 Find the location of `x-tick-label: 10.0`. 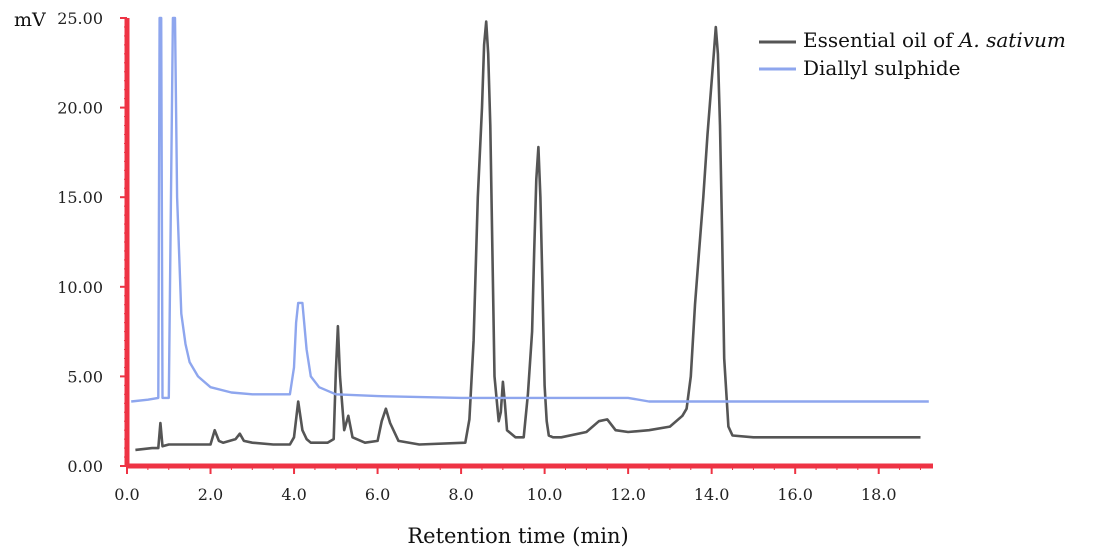

x-tick-label: 10.0 is located at coordinates (545, 494).